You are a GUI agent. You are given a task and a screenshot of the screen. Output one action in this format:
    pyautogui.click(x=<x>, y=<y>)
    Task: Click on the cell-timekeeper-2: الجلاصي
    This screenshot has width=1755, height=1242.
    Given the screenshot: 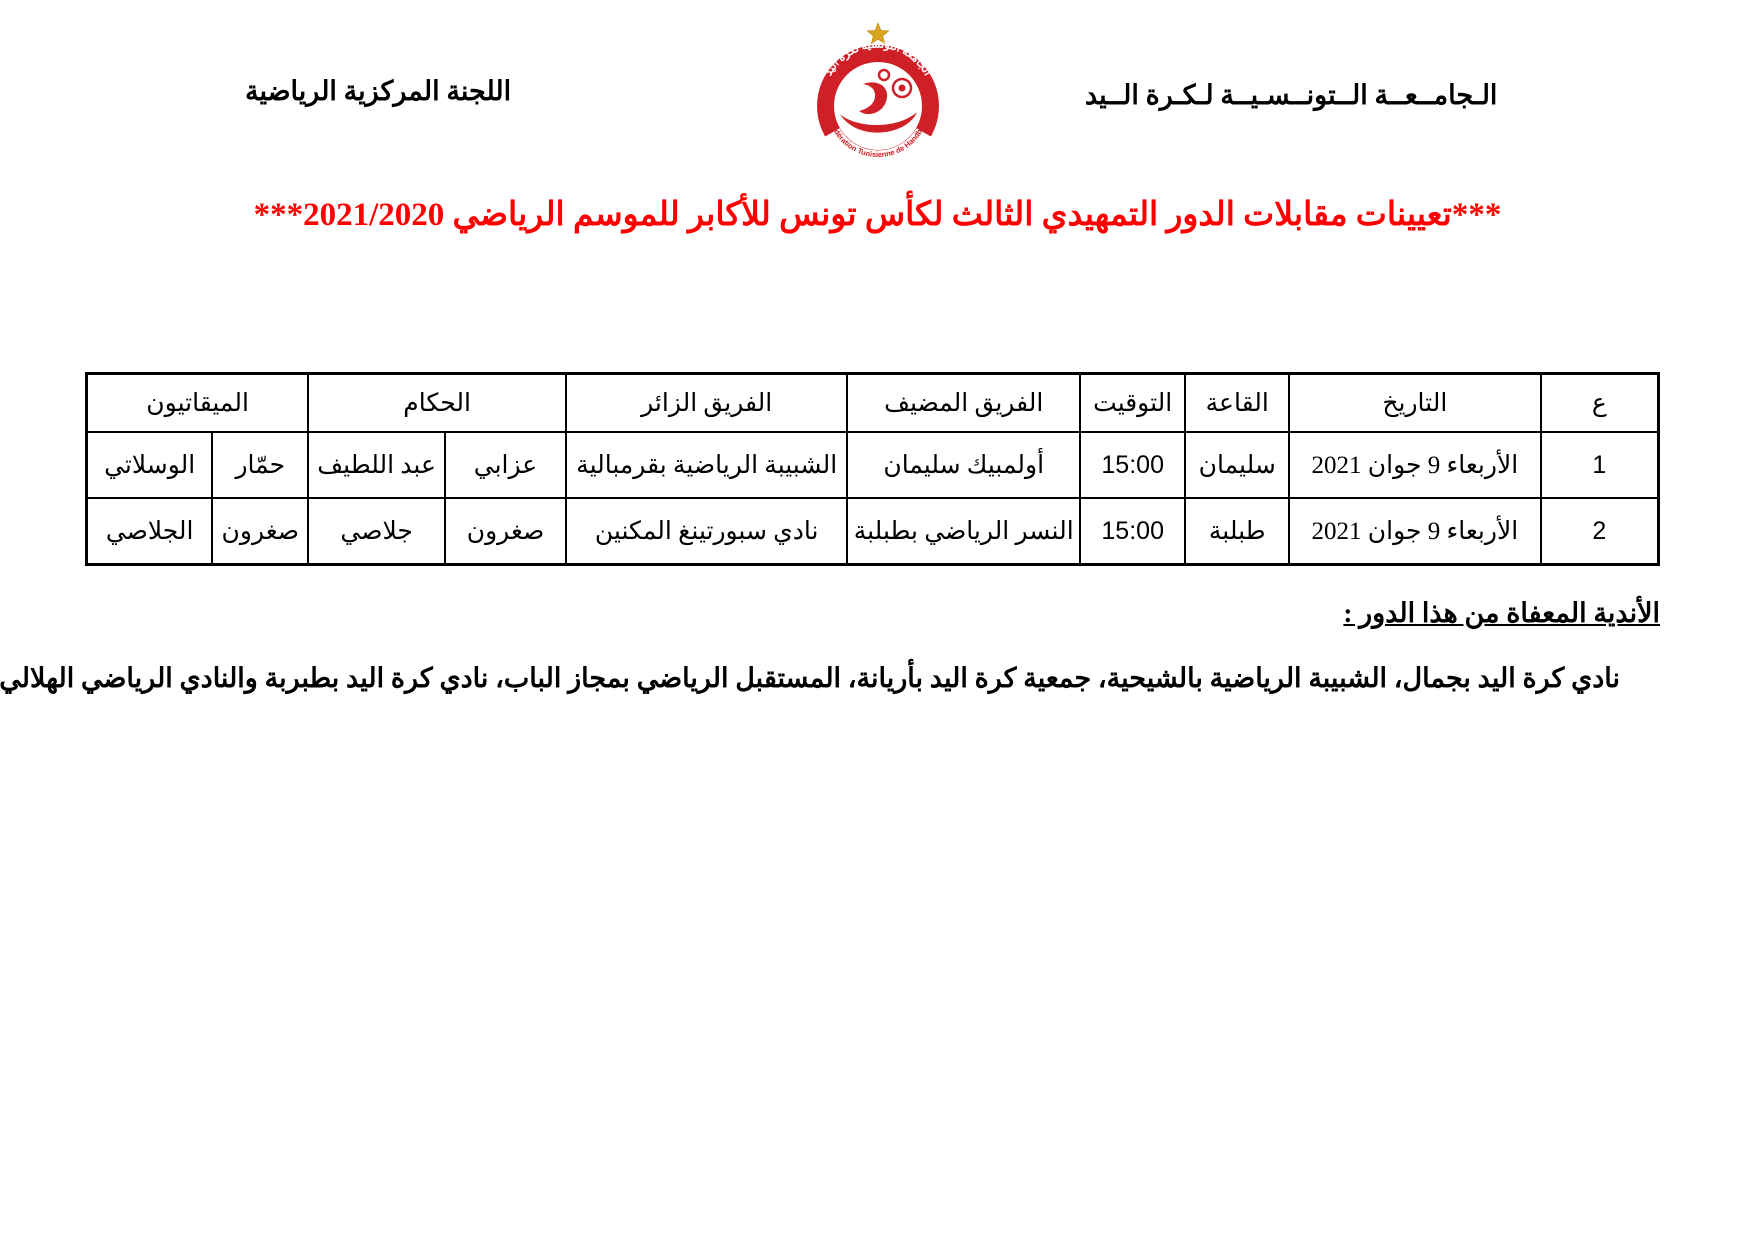 What is the action you would take?
    pyautogui.click(x=149, y=531)
    